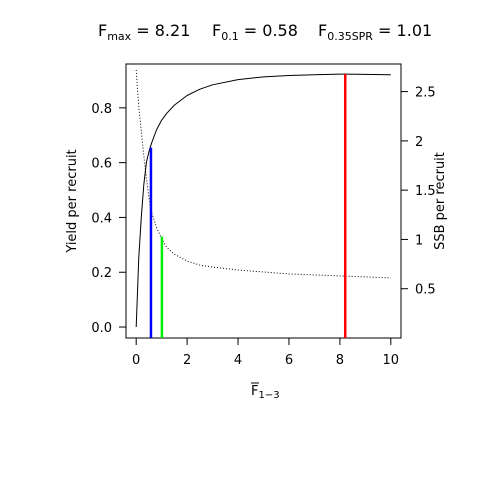  Describe the element at coordinates (254, 391) in the screenshot. I see `x-axis-title-base: F` at that location.